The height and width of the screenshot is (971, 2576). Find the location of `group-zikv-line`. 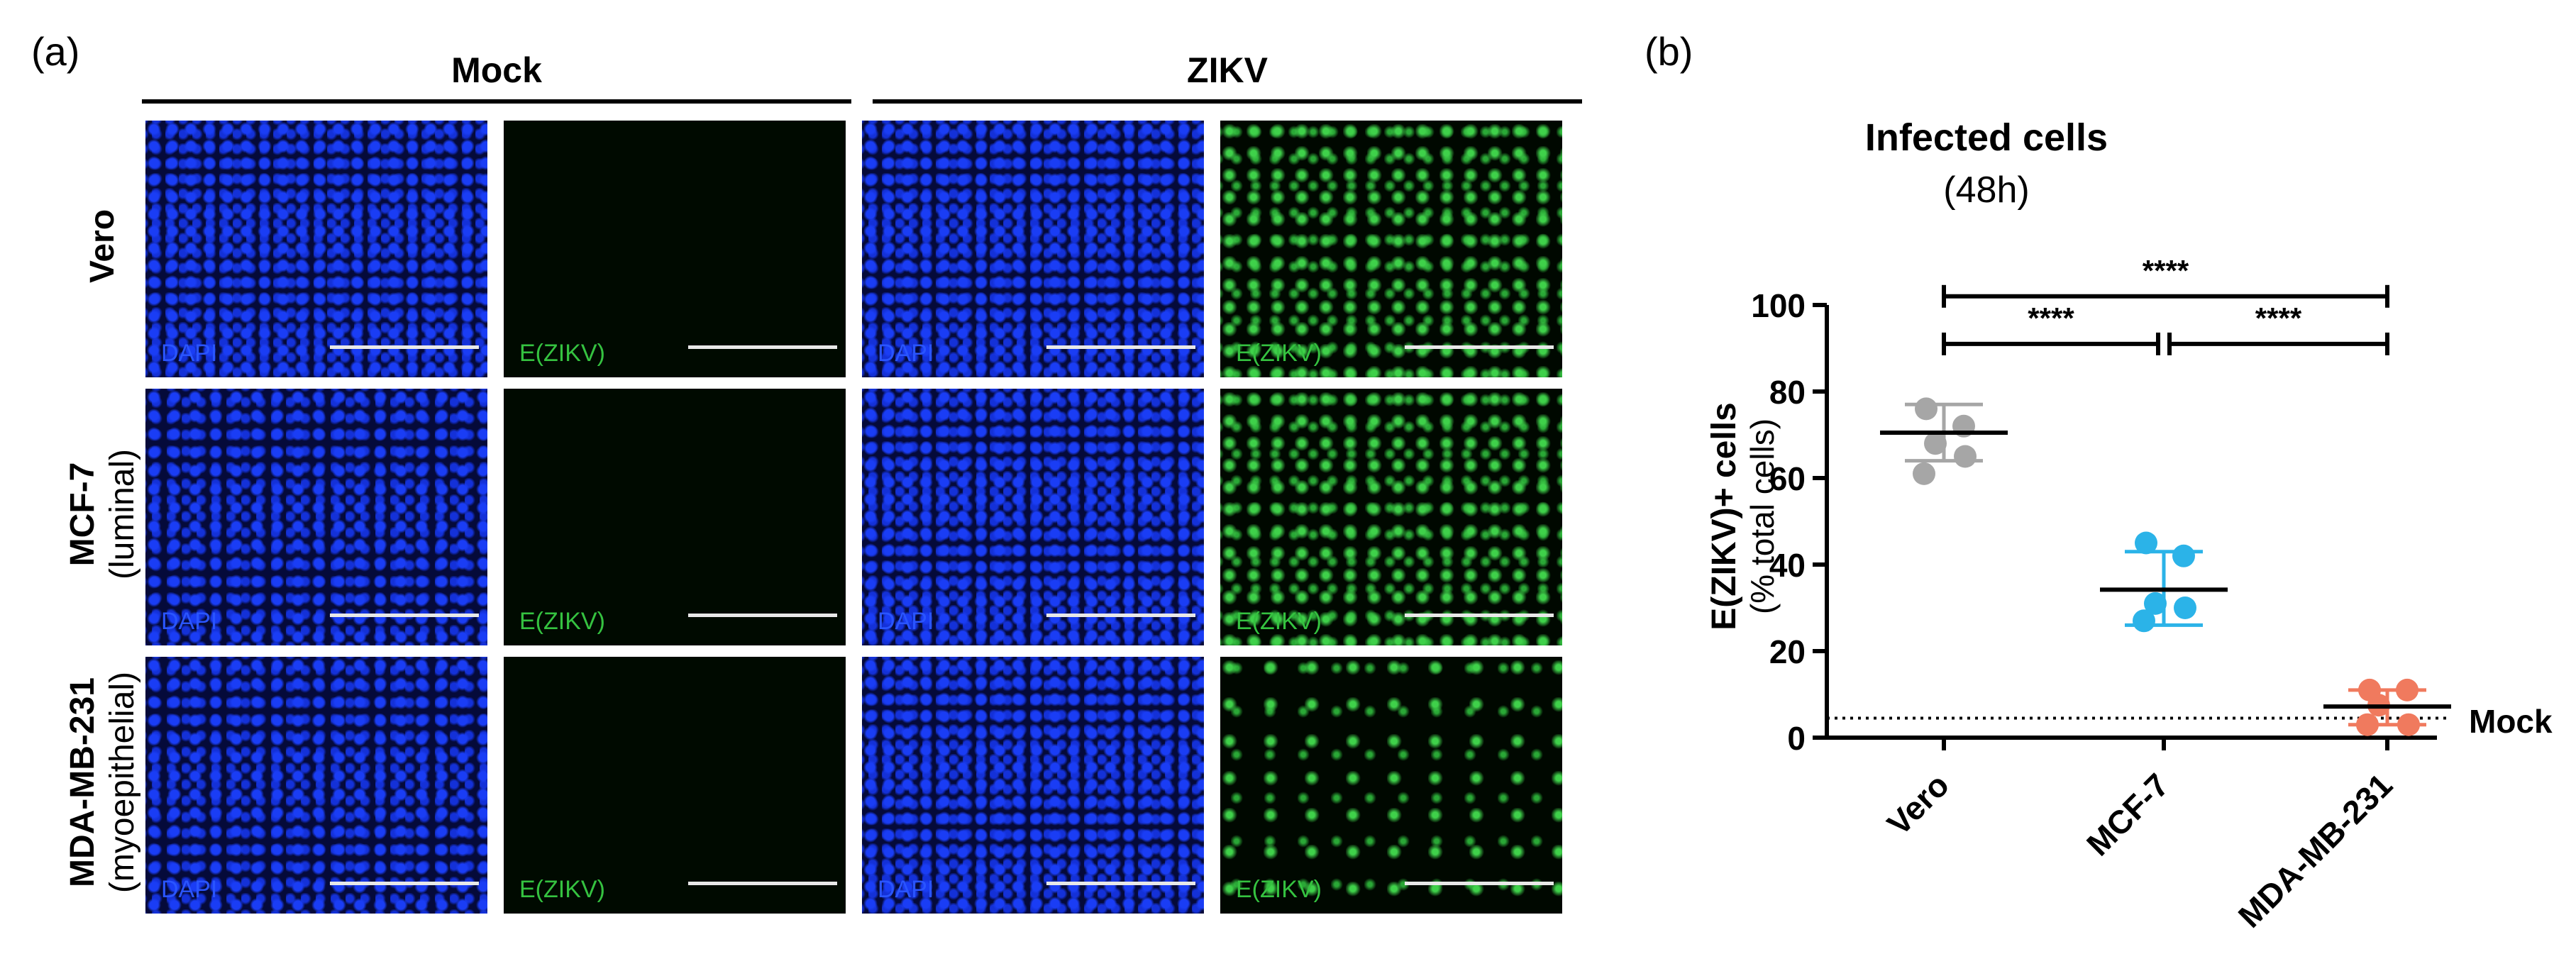

group-zikv-line is located at coordinates (1227, 101).